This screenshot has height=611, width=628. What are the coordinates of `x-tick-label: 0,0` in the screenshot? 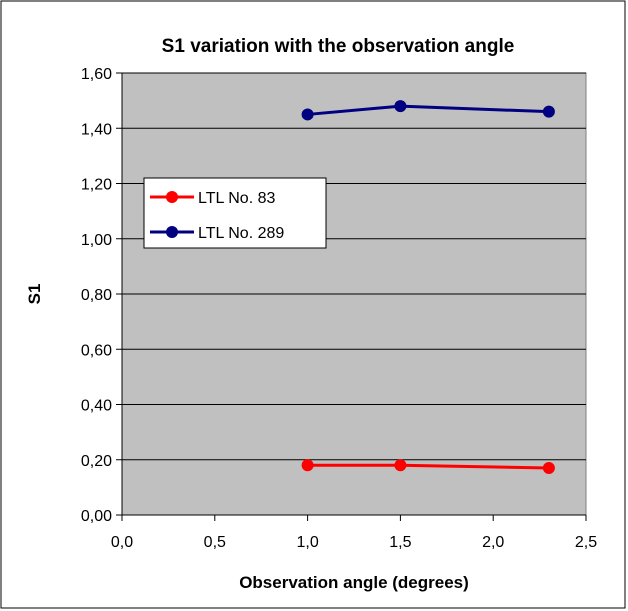 It's located at (122, 542).